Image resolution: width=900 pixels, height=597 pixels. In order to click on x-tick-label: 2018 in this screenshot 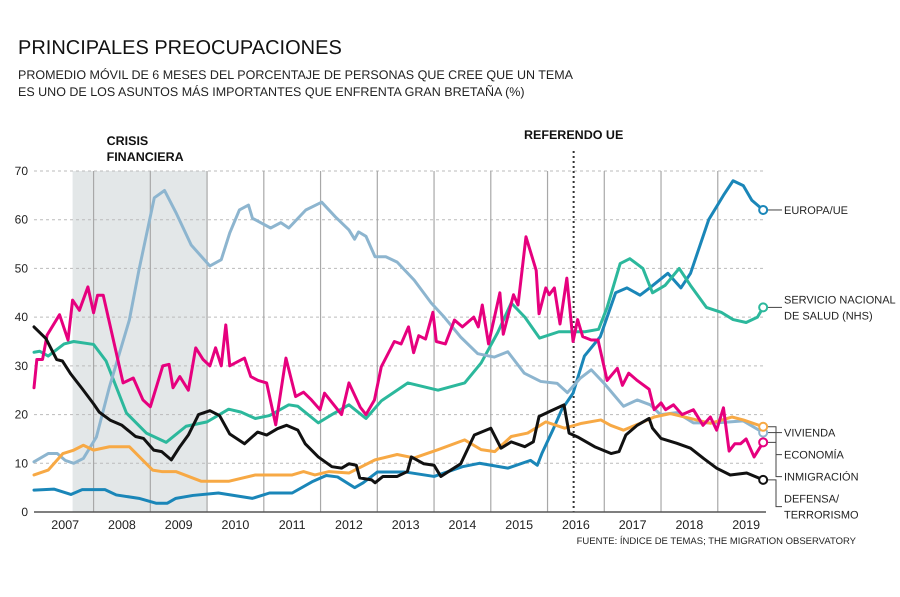, I will do `click(689, 525)`.